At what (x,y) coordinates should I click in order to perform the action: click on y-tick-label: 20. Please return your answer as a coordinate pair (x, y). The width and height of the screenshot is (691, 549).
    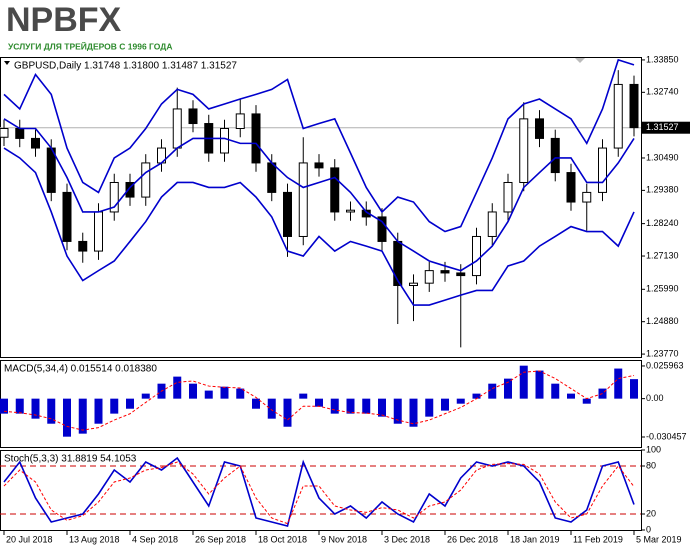
    Looking at the image, I should click on (651, 513).